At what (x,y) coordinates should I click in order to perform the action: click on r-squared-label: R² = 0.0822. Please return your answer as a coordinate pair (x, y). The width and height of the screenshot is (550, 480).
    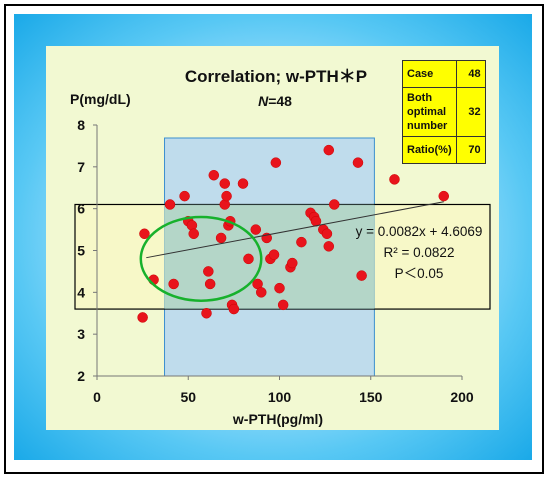
    Looking at the image, I should click on (419, 252).